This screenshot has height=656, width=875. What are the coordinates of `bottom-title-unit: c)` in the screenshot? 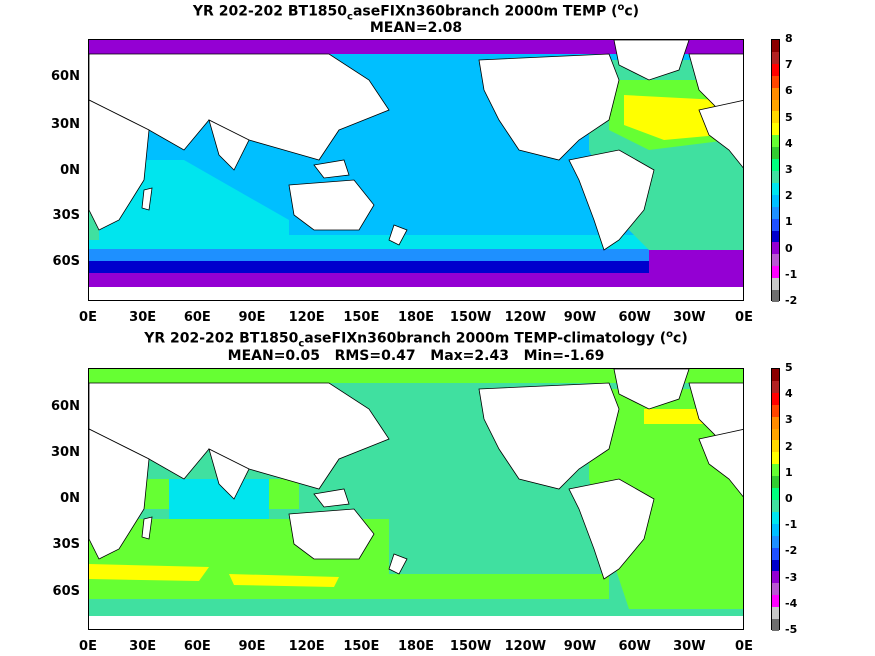 It's located at (680, 338).